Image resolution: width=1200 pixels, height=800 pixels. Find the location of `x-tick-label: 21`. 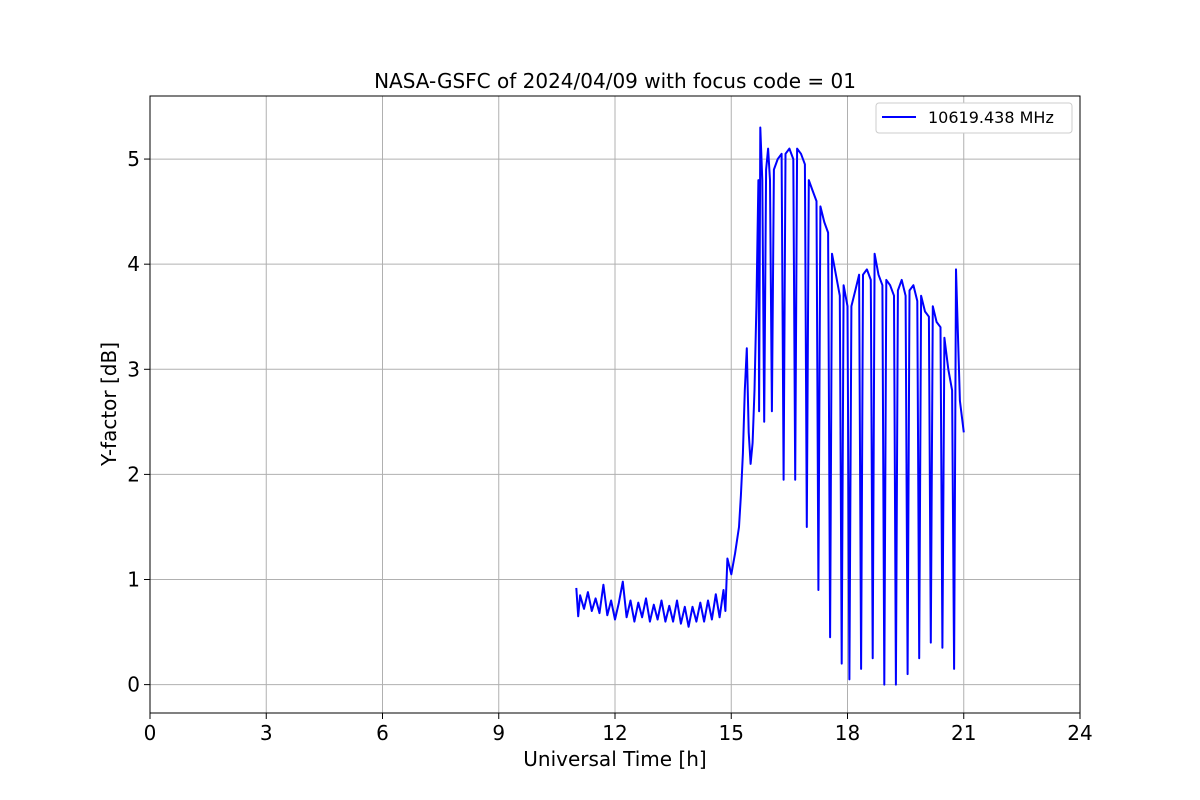

x-tick-label: 21 is located at coordinates (963, 733).